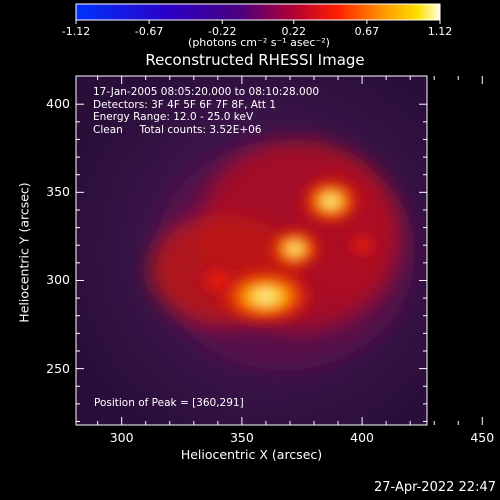 The height and width of the screenshot is (500, 500). I want to click on colorbar-tick-label: -0.22, so click(222, 31).